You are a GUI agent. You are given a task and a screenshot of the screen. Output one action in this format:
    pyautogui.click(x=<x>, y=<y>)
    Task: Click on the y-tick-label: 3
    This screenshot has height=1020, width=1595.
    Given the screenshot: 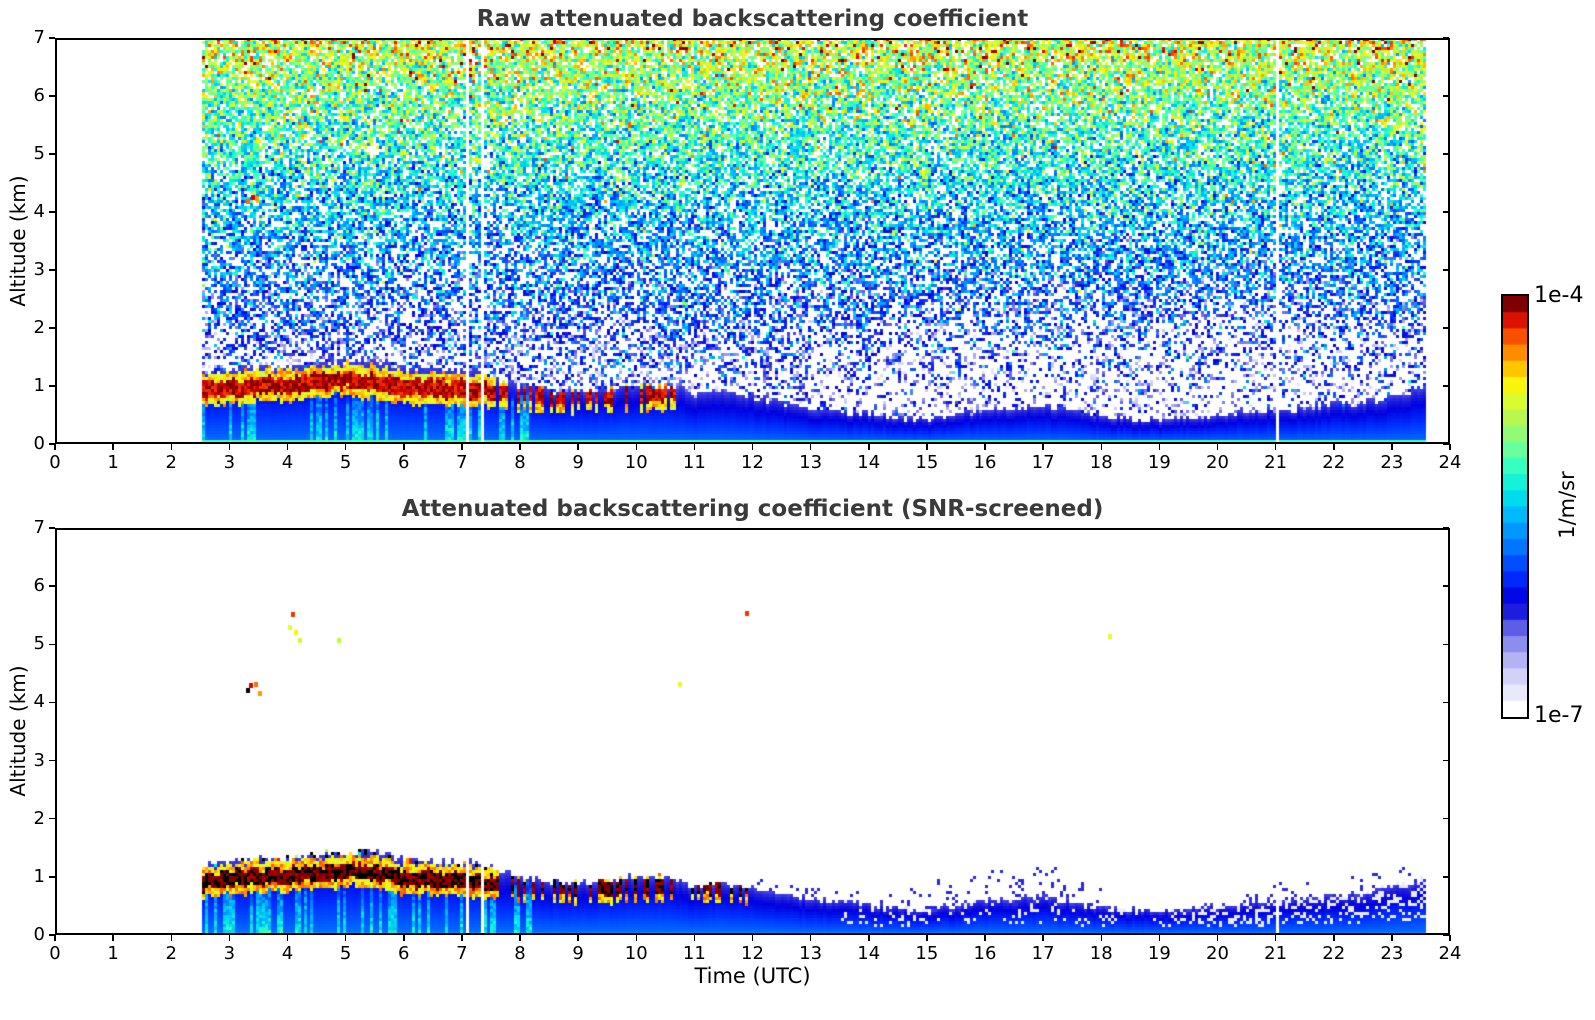 What is the action you would take?
    pyautogui.click(x=39, y=760)
    